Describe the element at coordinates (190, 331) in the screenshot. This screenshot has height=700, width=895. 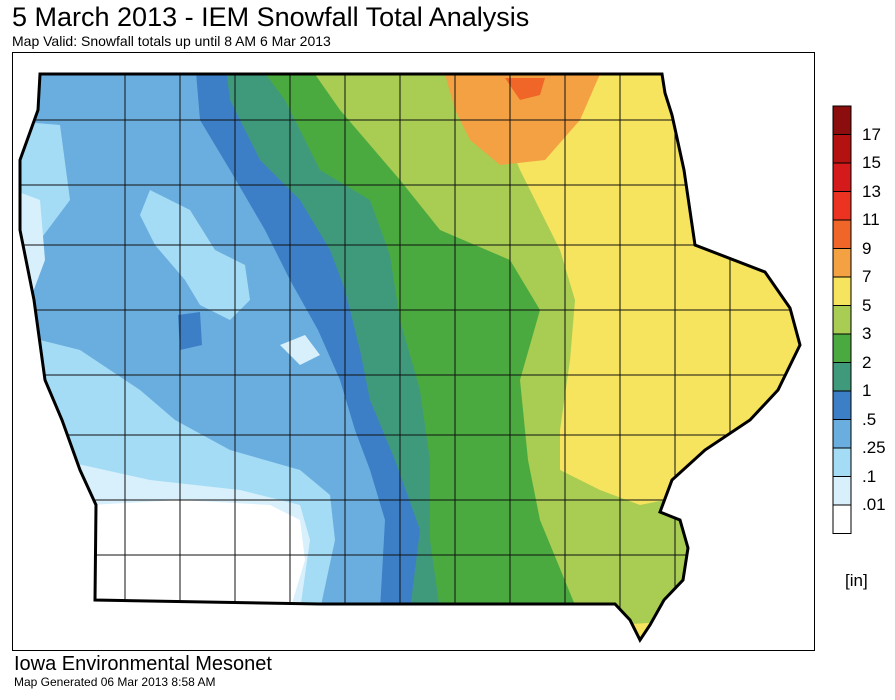
I see `contour-05-1-spot` at that location.